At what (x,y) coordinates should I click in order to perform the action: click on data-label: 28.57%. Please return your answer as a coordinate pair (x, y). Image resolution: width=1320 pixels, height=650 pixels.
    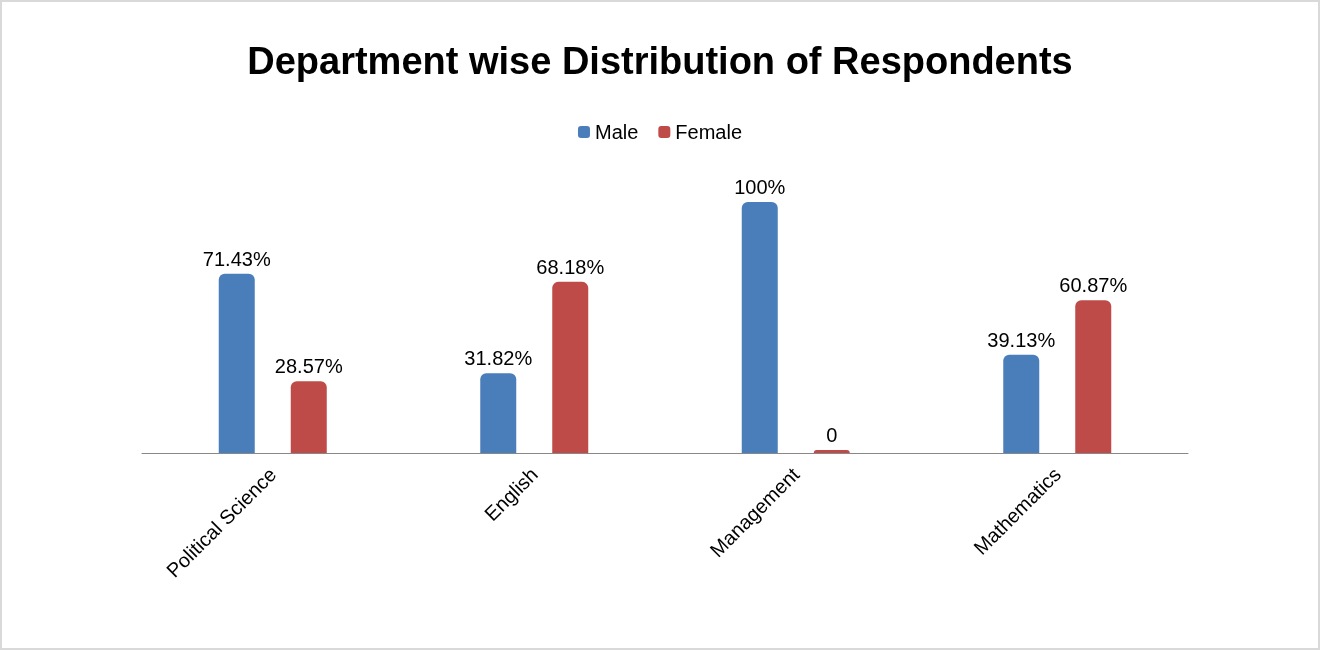
    Looking at the image, I should click on (308, 366).